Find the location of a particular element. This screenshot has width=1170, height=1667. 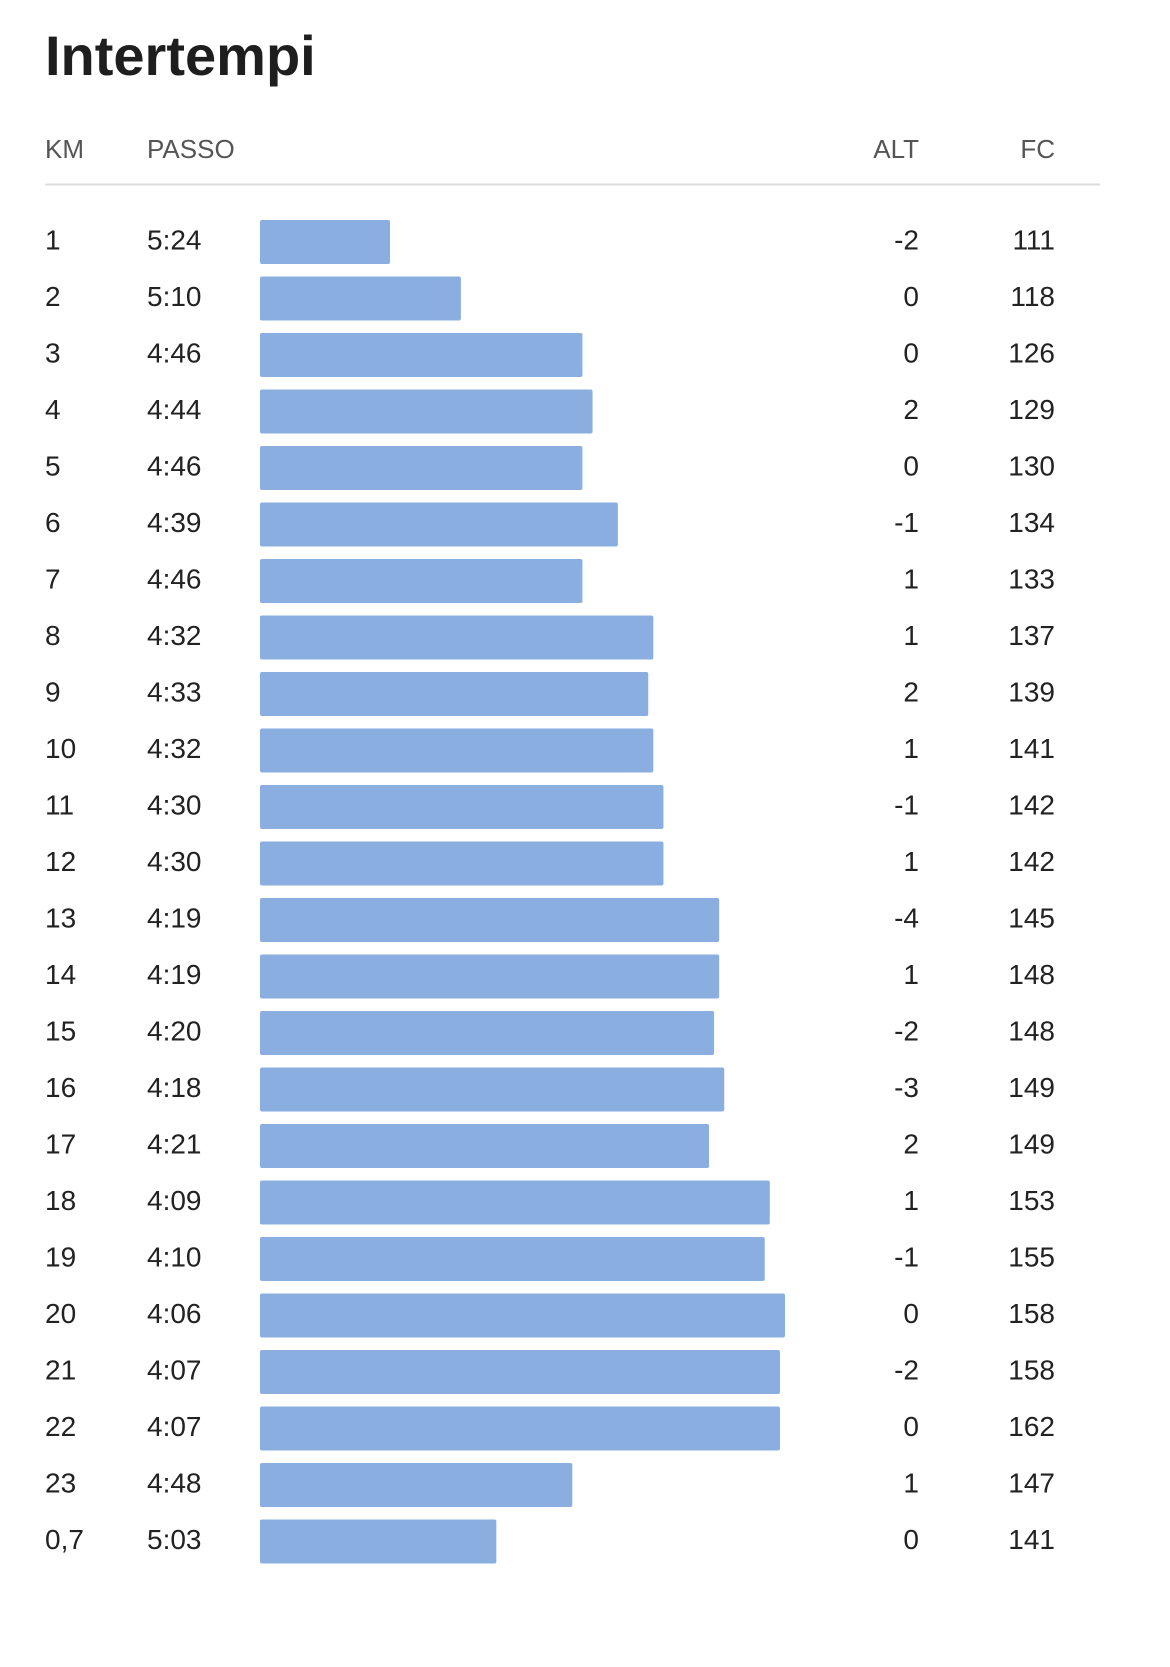

km-cell: 9 is located at coordinates (53, 691).